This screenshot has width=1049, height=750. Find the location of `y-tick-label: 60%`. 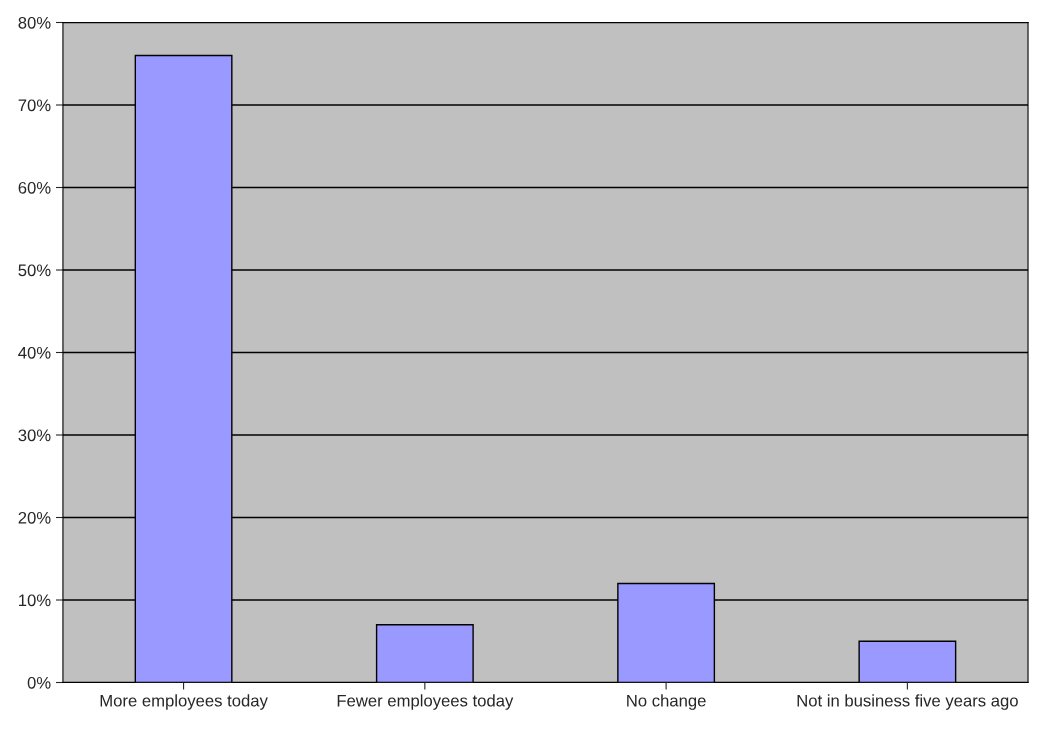

y-tick-label: 60% is located at coordinates (34, 187).